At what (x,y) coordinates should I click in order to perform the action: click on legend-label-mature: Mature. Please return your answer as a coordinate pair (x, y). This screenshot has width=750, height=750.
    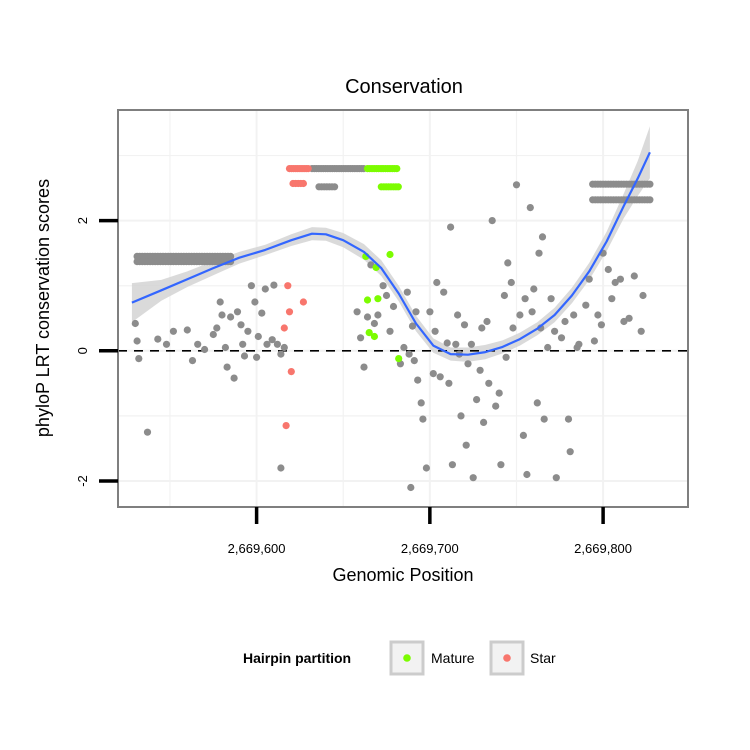
    Looking at the image, I should click on (453, 658).